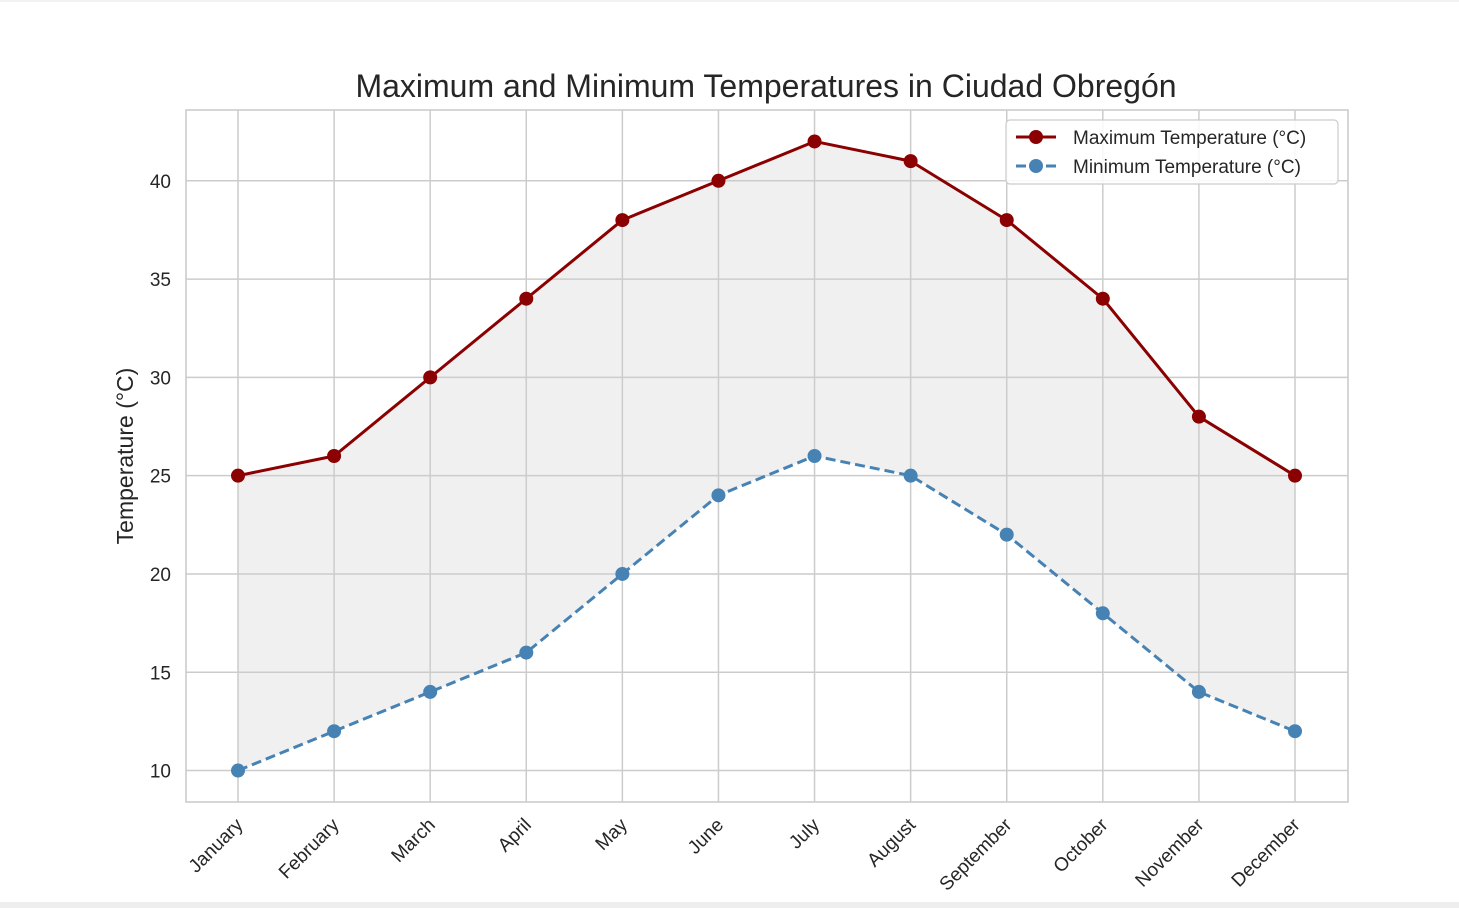 Image resolution: width=1459 pixels, height=908 pixels. What do you see at coordinates (1189, 138) in the screenshot?
I see `legend-label-max: Maximum Temperature (°C)` at bounding box center [1189, 138].